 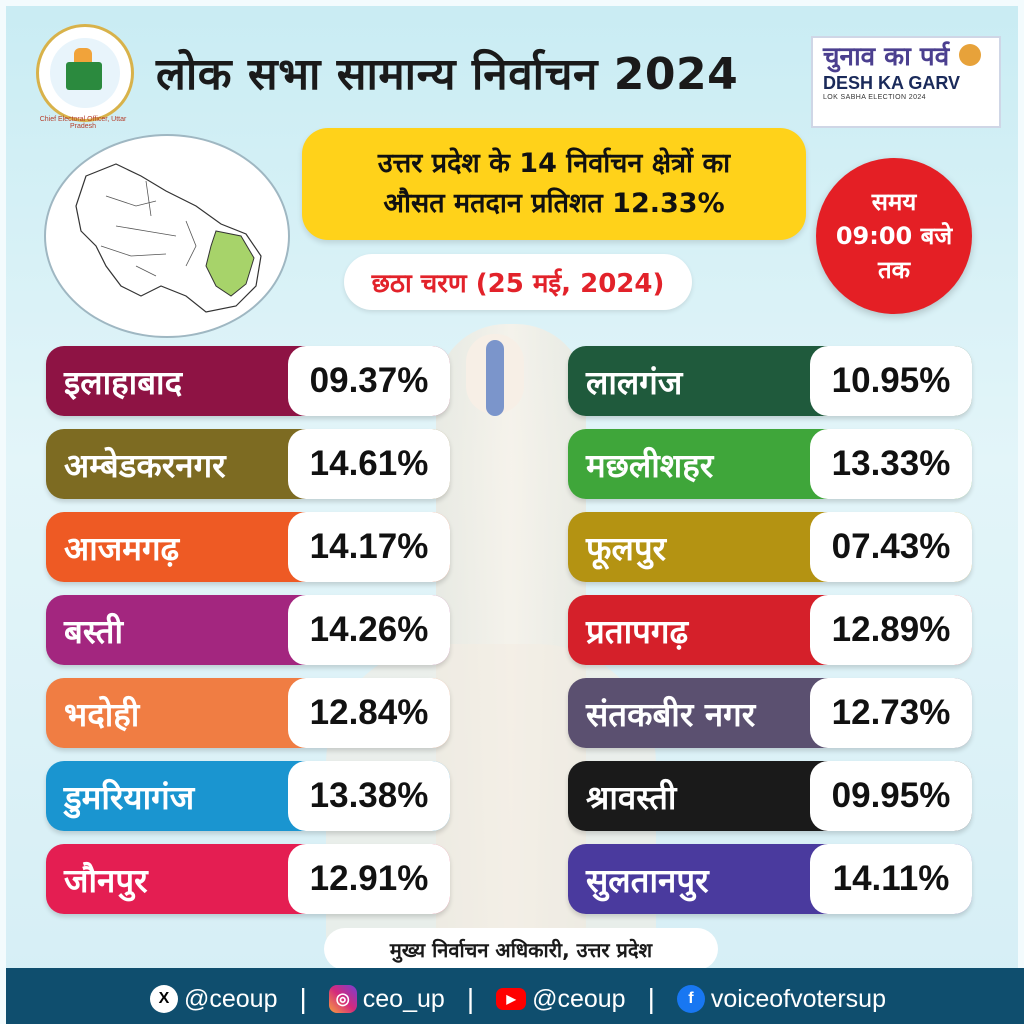 I want to click on facebook-link: f voiceofvotersup, so click(x=781, y=999).